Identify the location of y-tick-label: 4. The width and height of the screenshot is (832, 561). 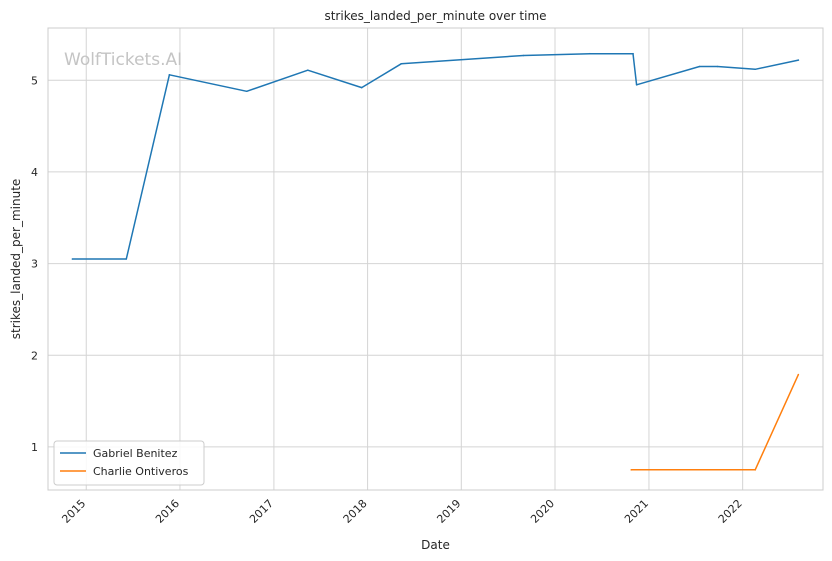
(34, 172).